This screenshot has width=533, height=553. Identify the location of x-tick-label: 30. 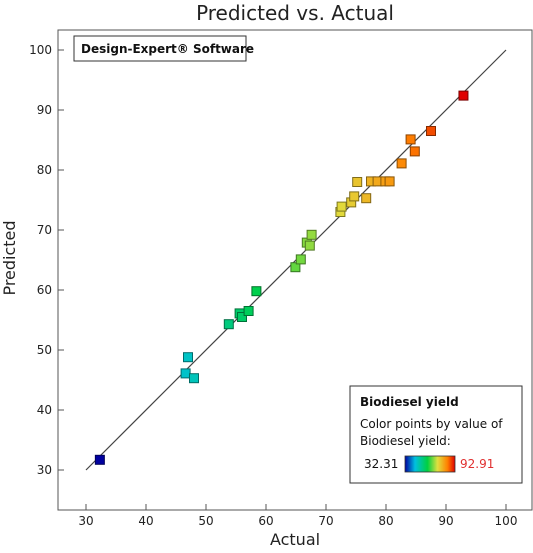
(85, 521).